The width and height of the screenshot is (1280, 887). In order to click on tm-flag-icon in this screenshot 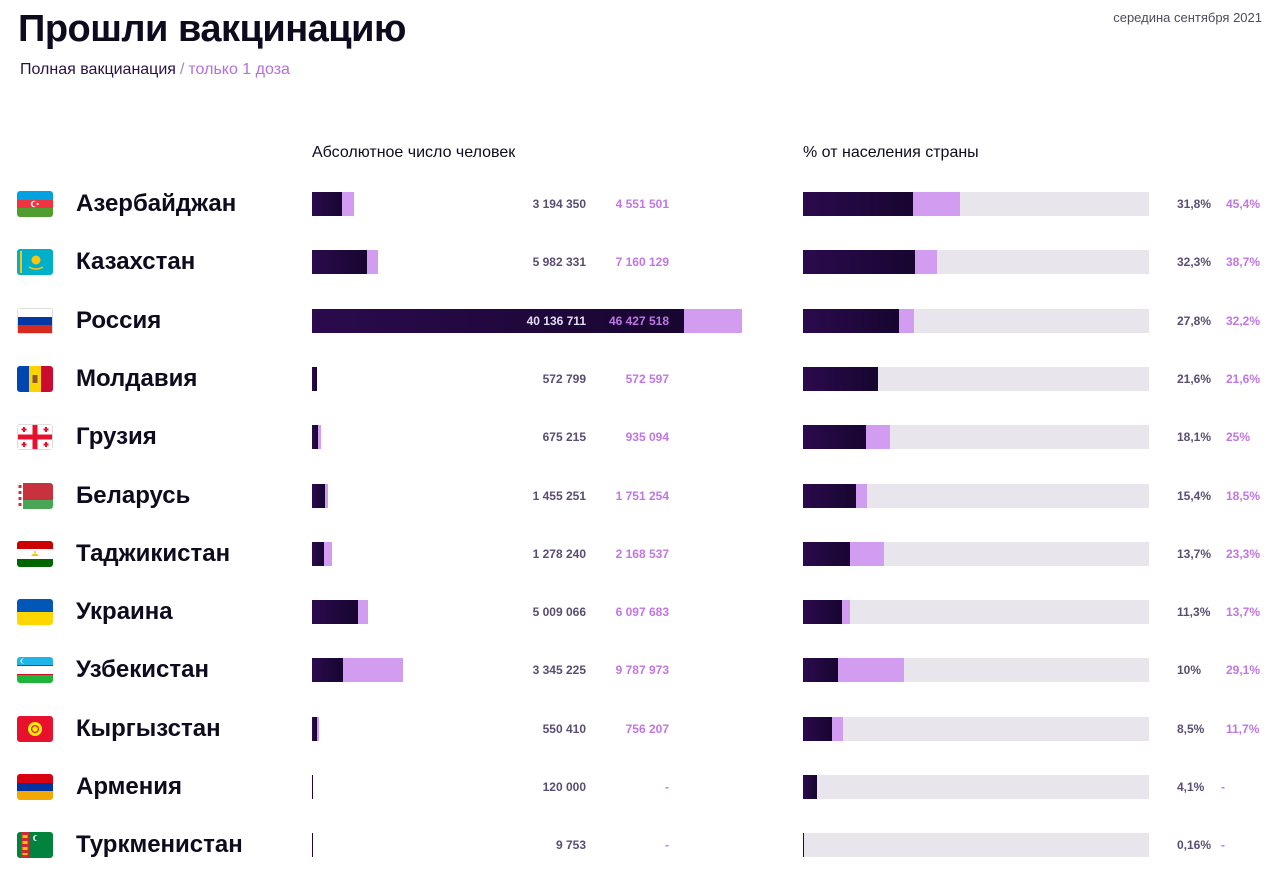, I will do `click(35, 845)`.